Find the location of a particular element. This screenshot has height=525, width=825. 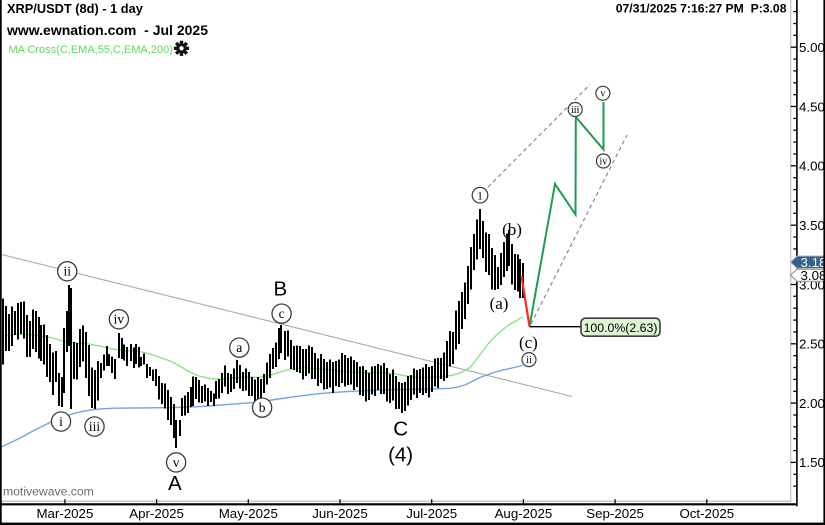

svg-text: (a) is located at coordinates (499, 303).